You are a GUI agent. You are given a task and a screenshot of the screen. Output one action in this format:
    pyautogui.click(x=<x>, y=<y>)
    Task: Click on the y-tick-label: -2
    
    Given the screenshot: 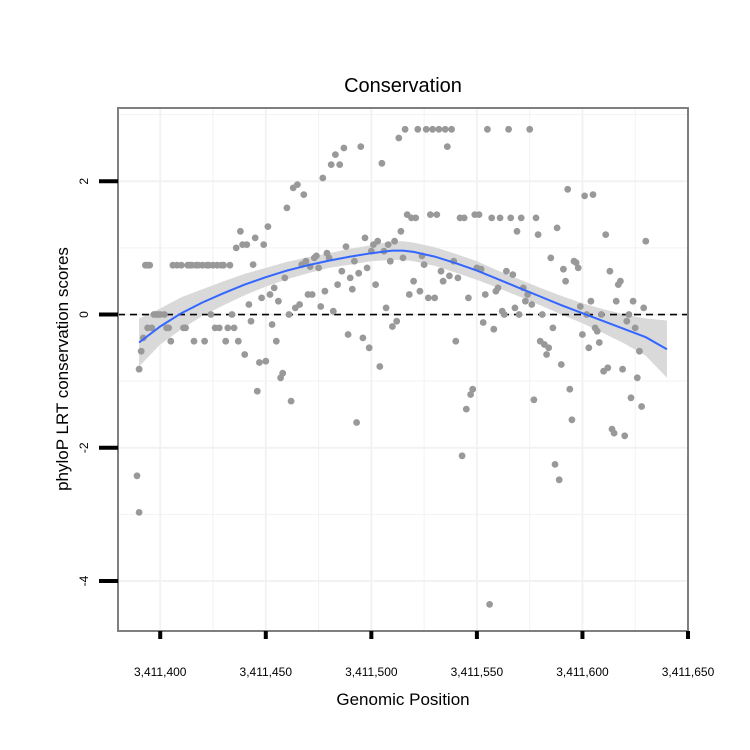 What is the action you would take?
    pyautogui.click(x=84, y=447)
    